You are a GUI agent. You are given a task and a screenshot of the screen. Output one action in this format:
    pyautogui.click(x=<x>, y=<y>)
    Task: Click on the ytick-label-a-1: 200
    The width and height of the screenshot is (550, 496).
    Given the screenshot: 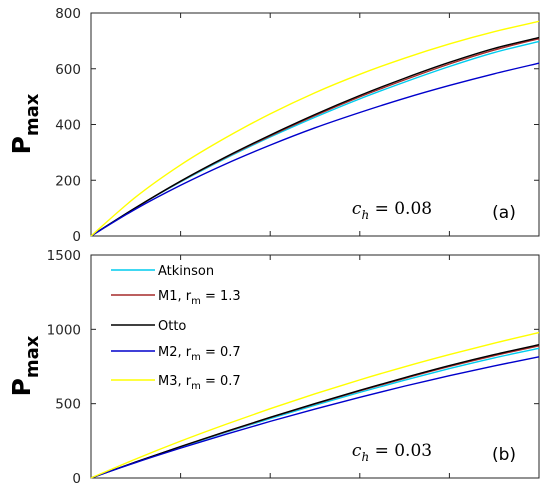 What is the action you would take?
    pyautogui.click(x=68, y=181)
    